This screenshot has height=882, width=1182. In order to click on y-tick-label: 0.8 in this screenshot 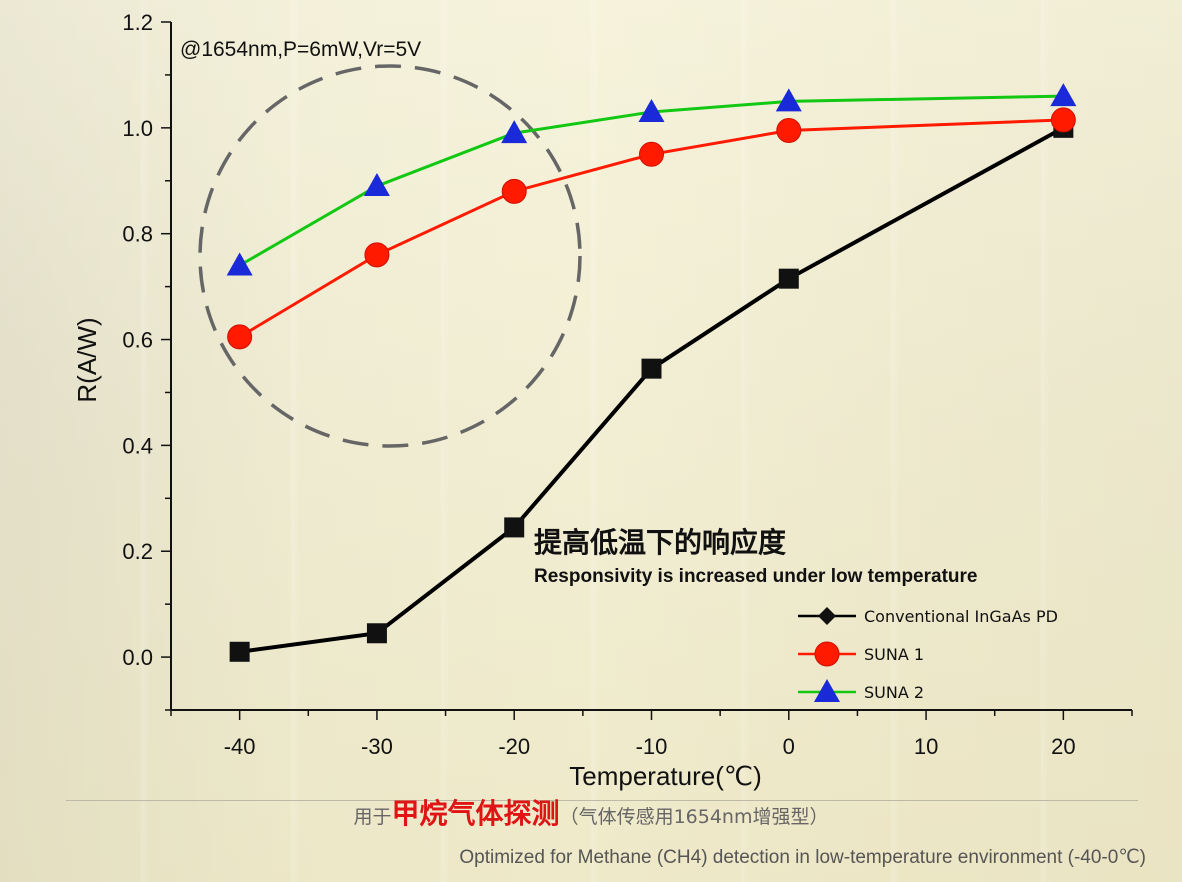, I will do `click(137, 234)`.